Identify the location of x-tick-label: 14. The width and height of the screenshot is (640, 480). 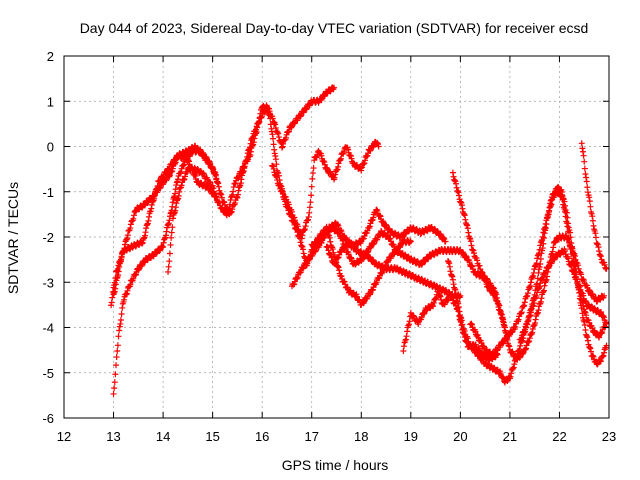
(163, 436).